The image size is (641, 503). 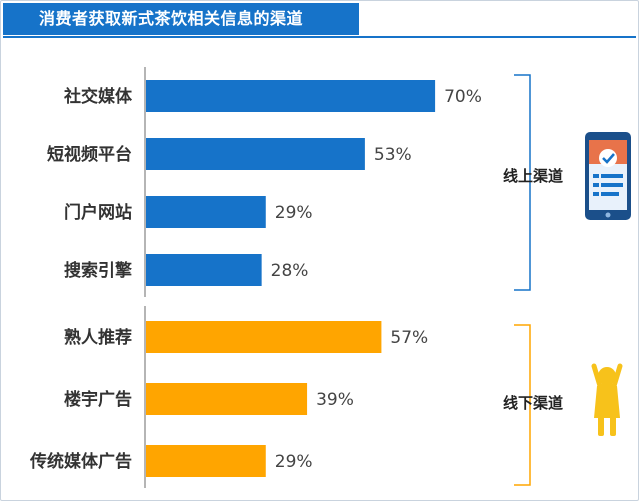 I want to click on title-underline, so click(x=319, y=37).